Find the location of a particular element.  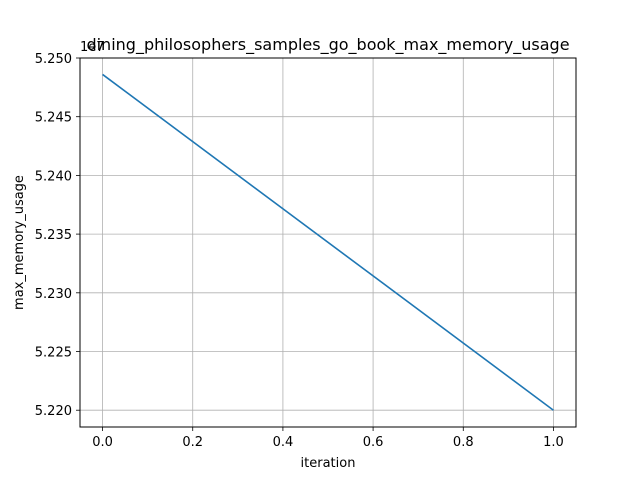

x-axis-label: iteration is located at coordinates (328, 463).